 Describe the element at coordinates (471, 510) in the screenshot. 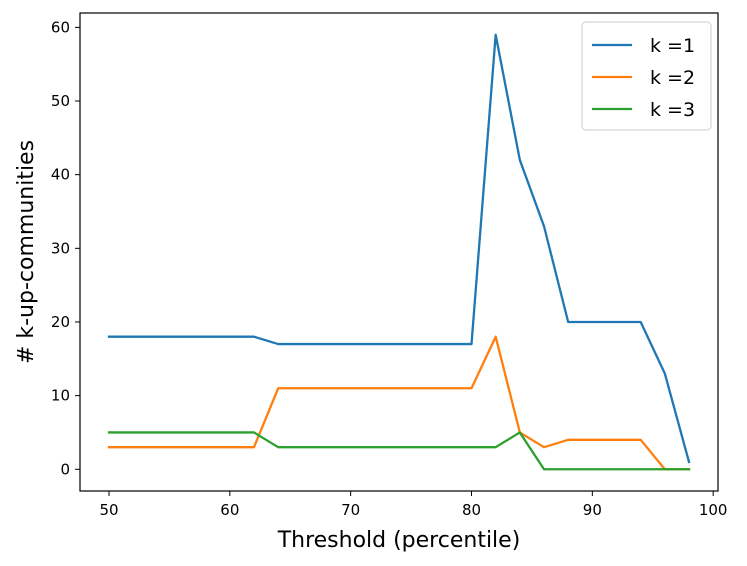

I see `x-tick-label: 80` at that location.